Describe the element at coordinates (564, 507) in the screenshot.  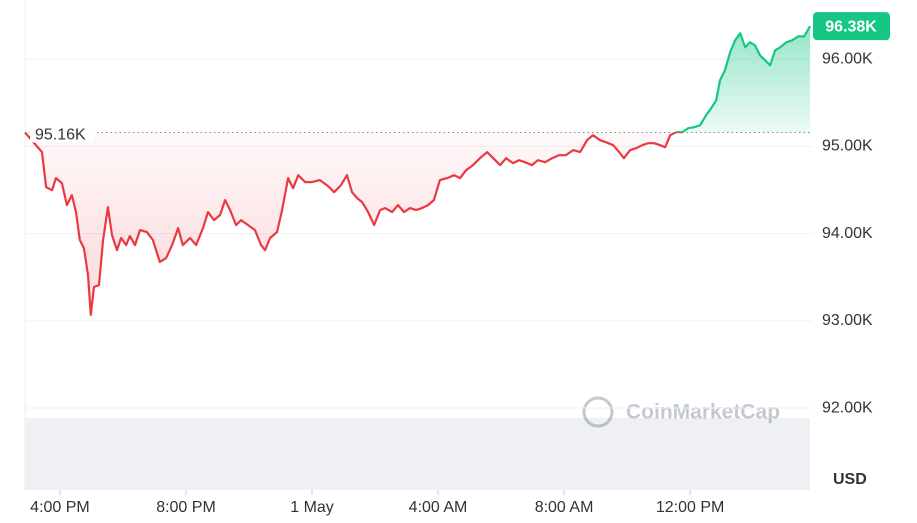
I see `x-tick-label: 8:00 AM` at that location.